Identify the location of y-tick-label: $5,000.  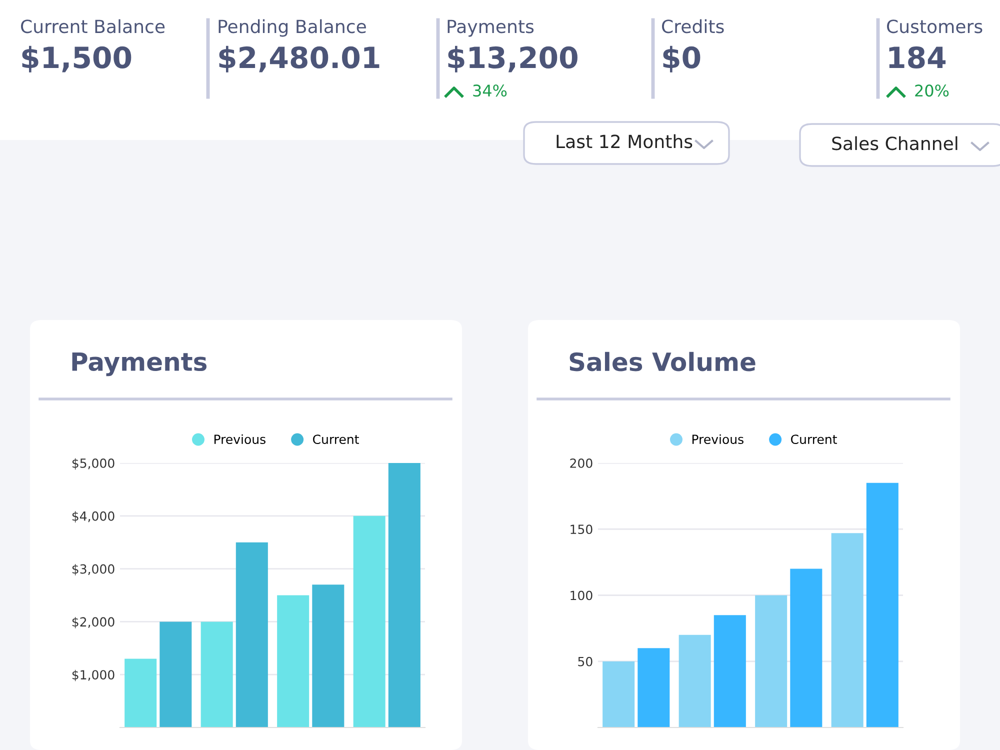
(93, 464).